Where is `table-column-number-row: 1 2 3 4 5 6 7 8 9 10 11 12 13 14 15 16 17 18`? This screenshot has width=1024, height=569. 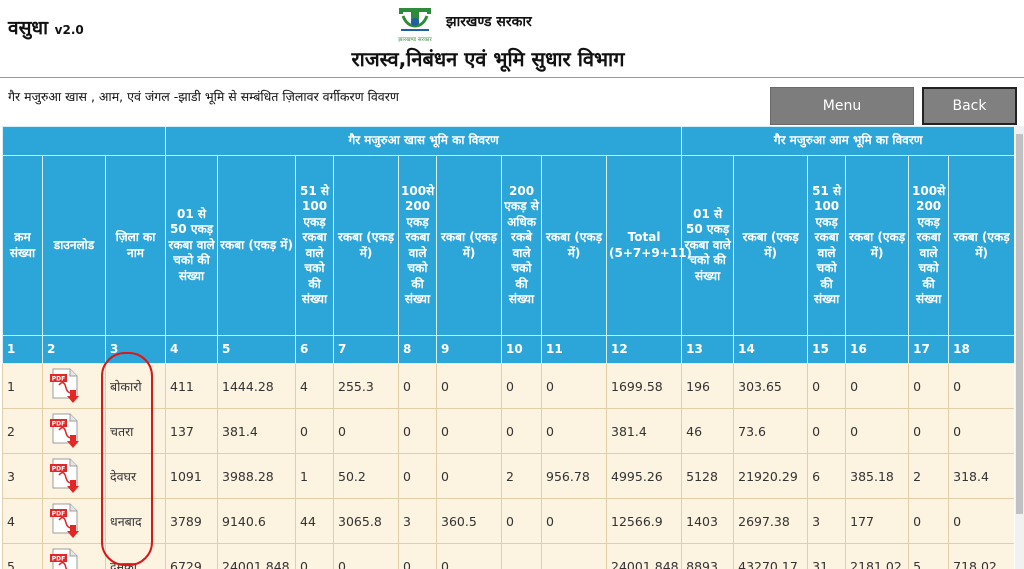 table-column-number-row: 1 2 3 4 5 6 7 8 9 10 11 12 13 14 15 16 17 18 is located at coordinates (508, 349).